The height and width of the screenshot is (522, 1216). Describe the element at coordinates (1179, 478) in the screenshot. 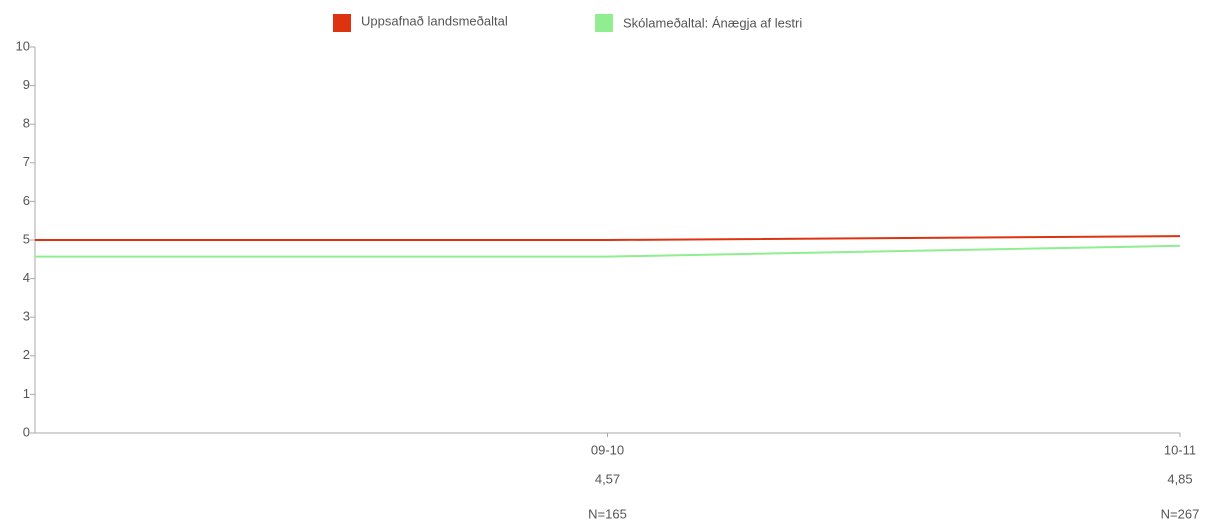

I see `value-label: 4,85` at that location.